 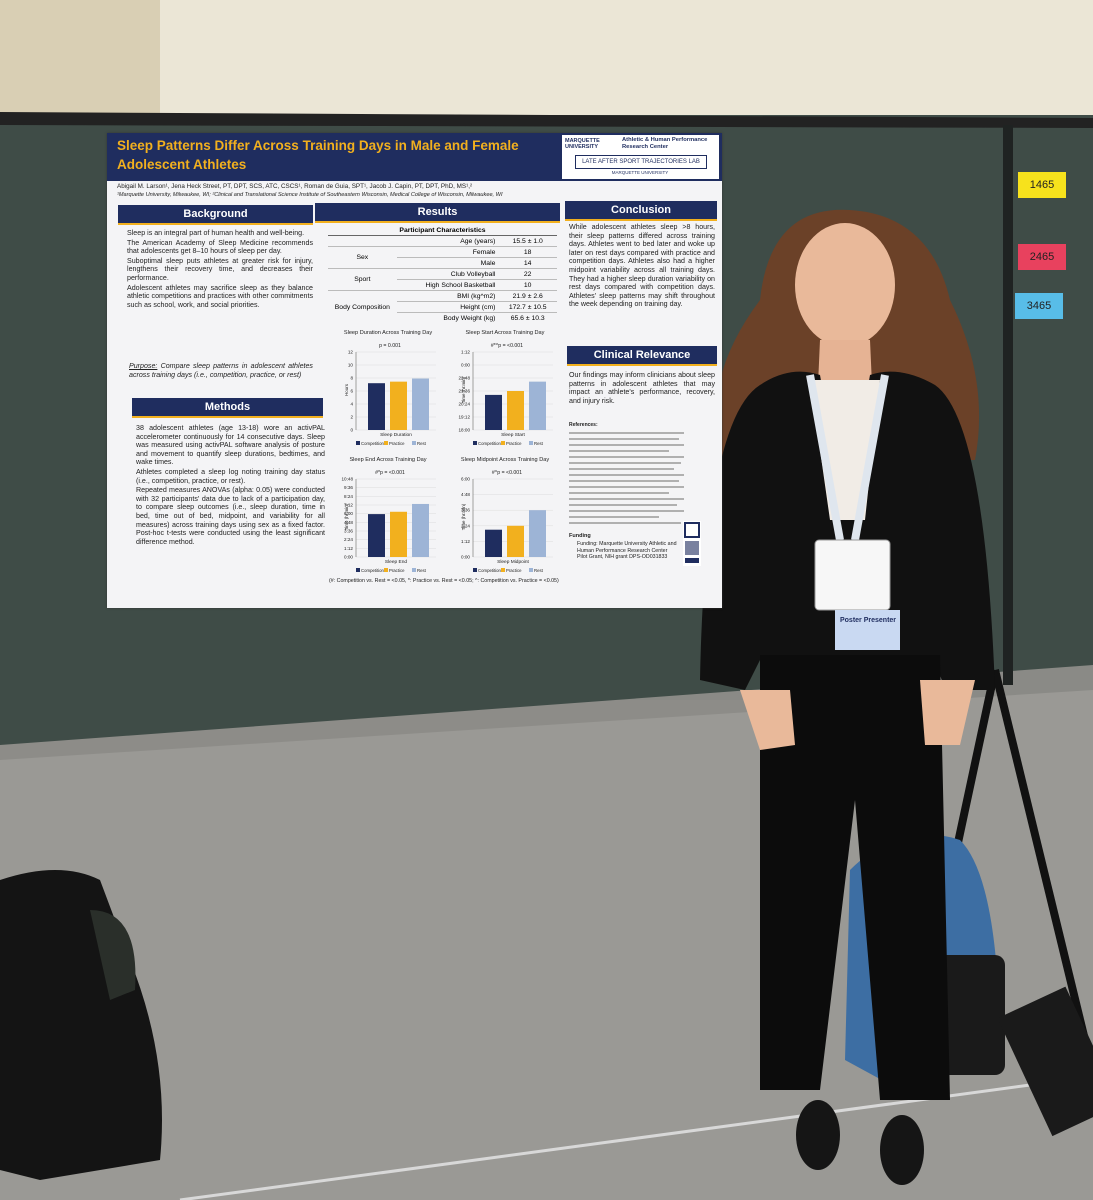 I want to click on table-row: Height (cm) 172.7 ± 10.5, so click(x=442, y=307).